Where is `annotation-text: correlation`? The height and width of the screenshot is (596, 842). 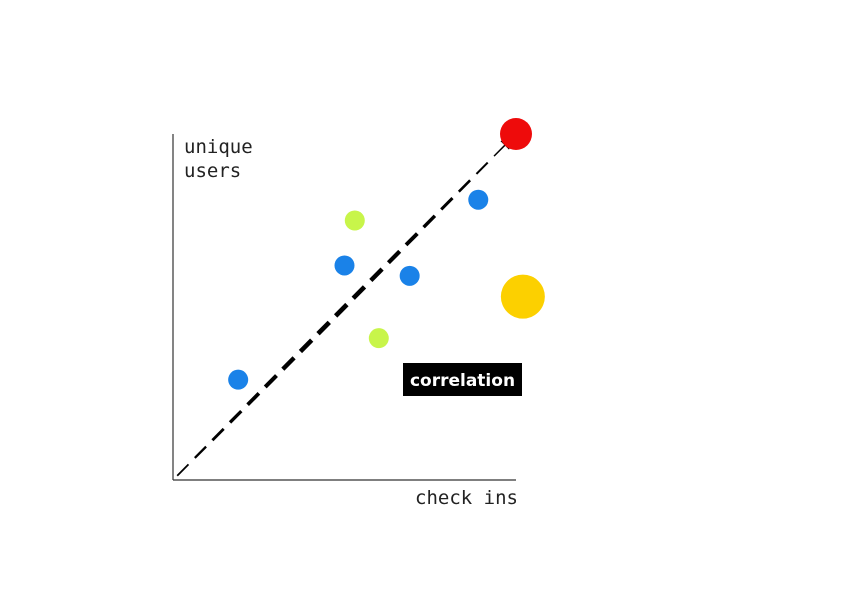 annotation-text: correlation is located at coordinates (462, 381).